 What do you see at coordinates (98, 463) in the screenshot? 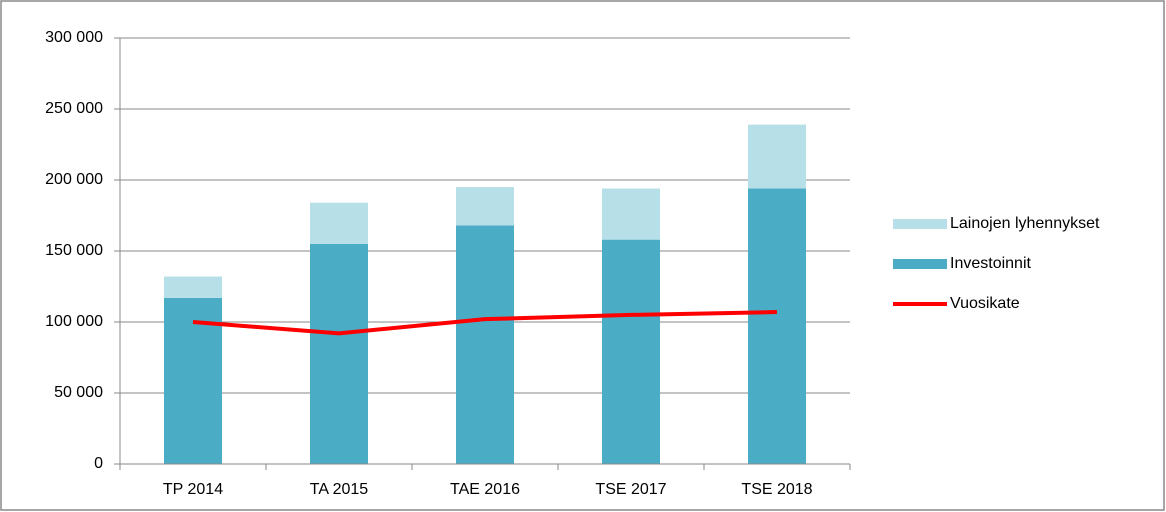
I see `y-tick-label: 0` at bounding box center [98, 463].